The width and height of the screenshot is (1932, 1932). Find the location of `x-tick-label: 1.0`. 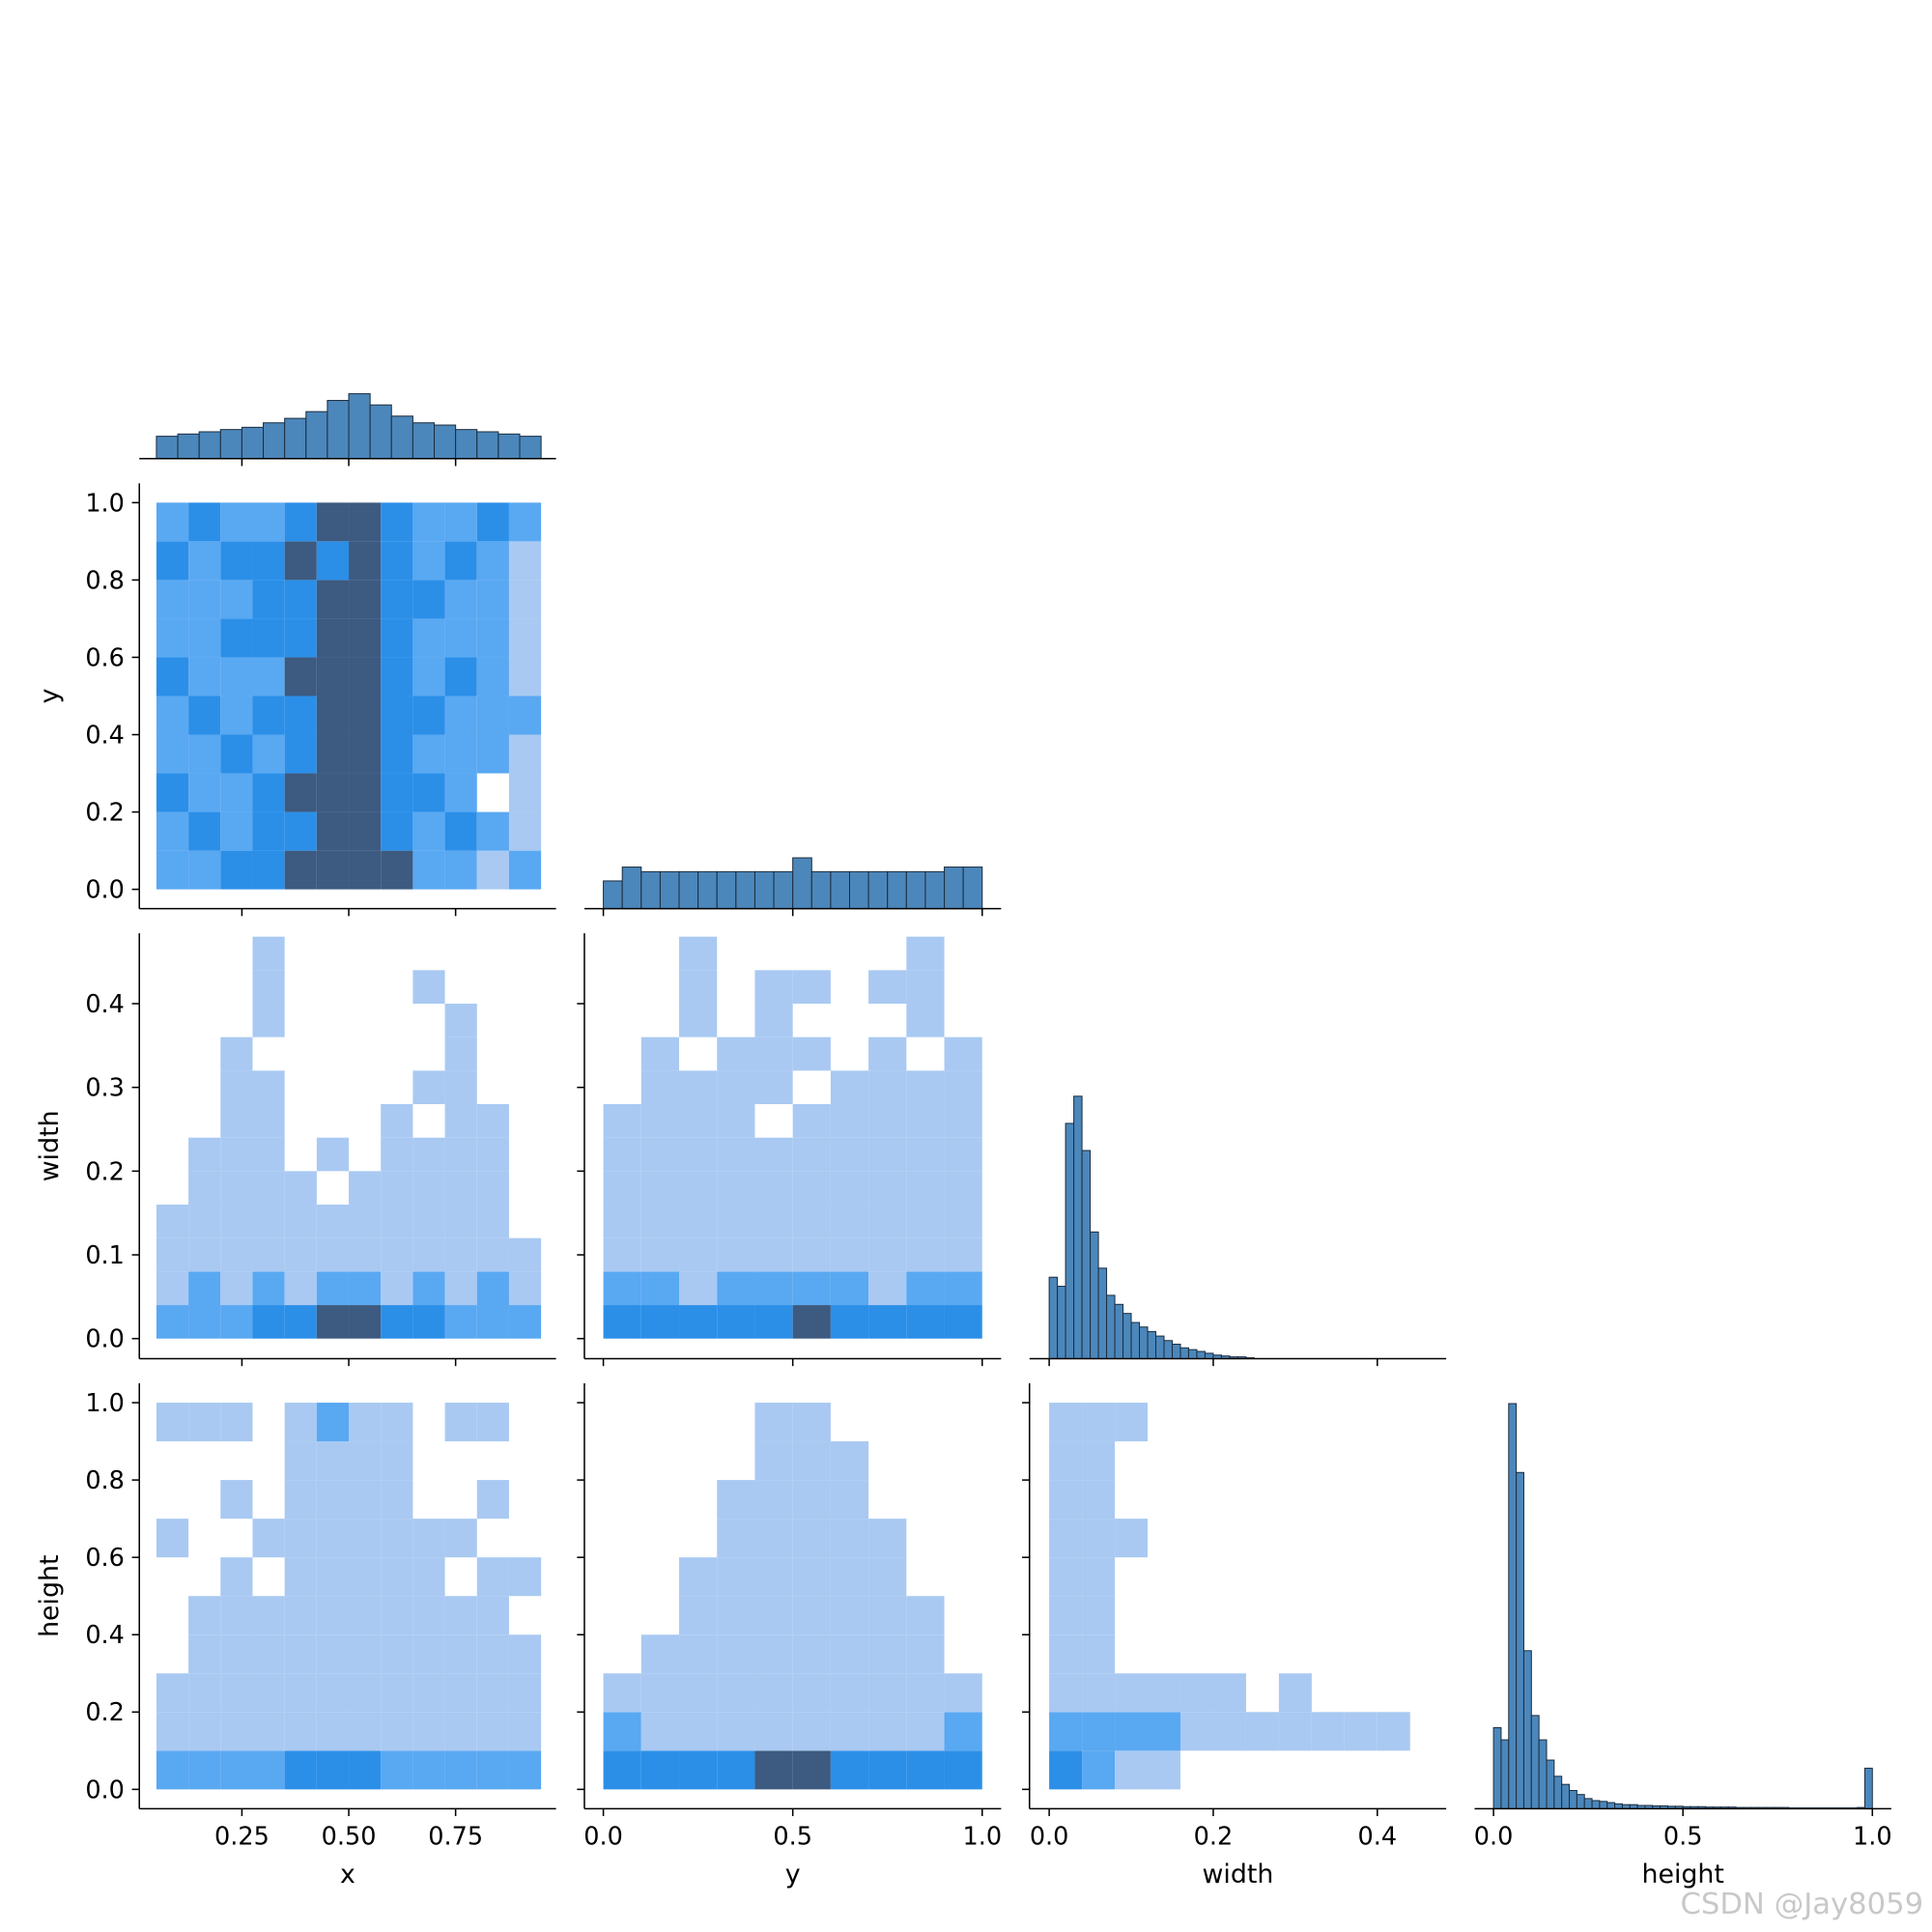

x-tick-label: 1.0 is located at coordinates (982, 1836).